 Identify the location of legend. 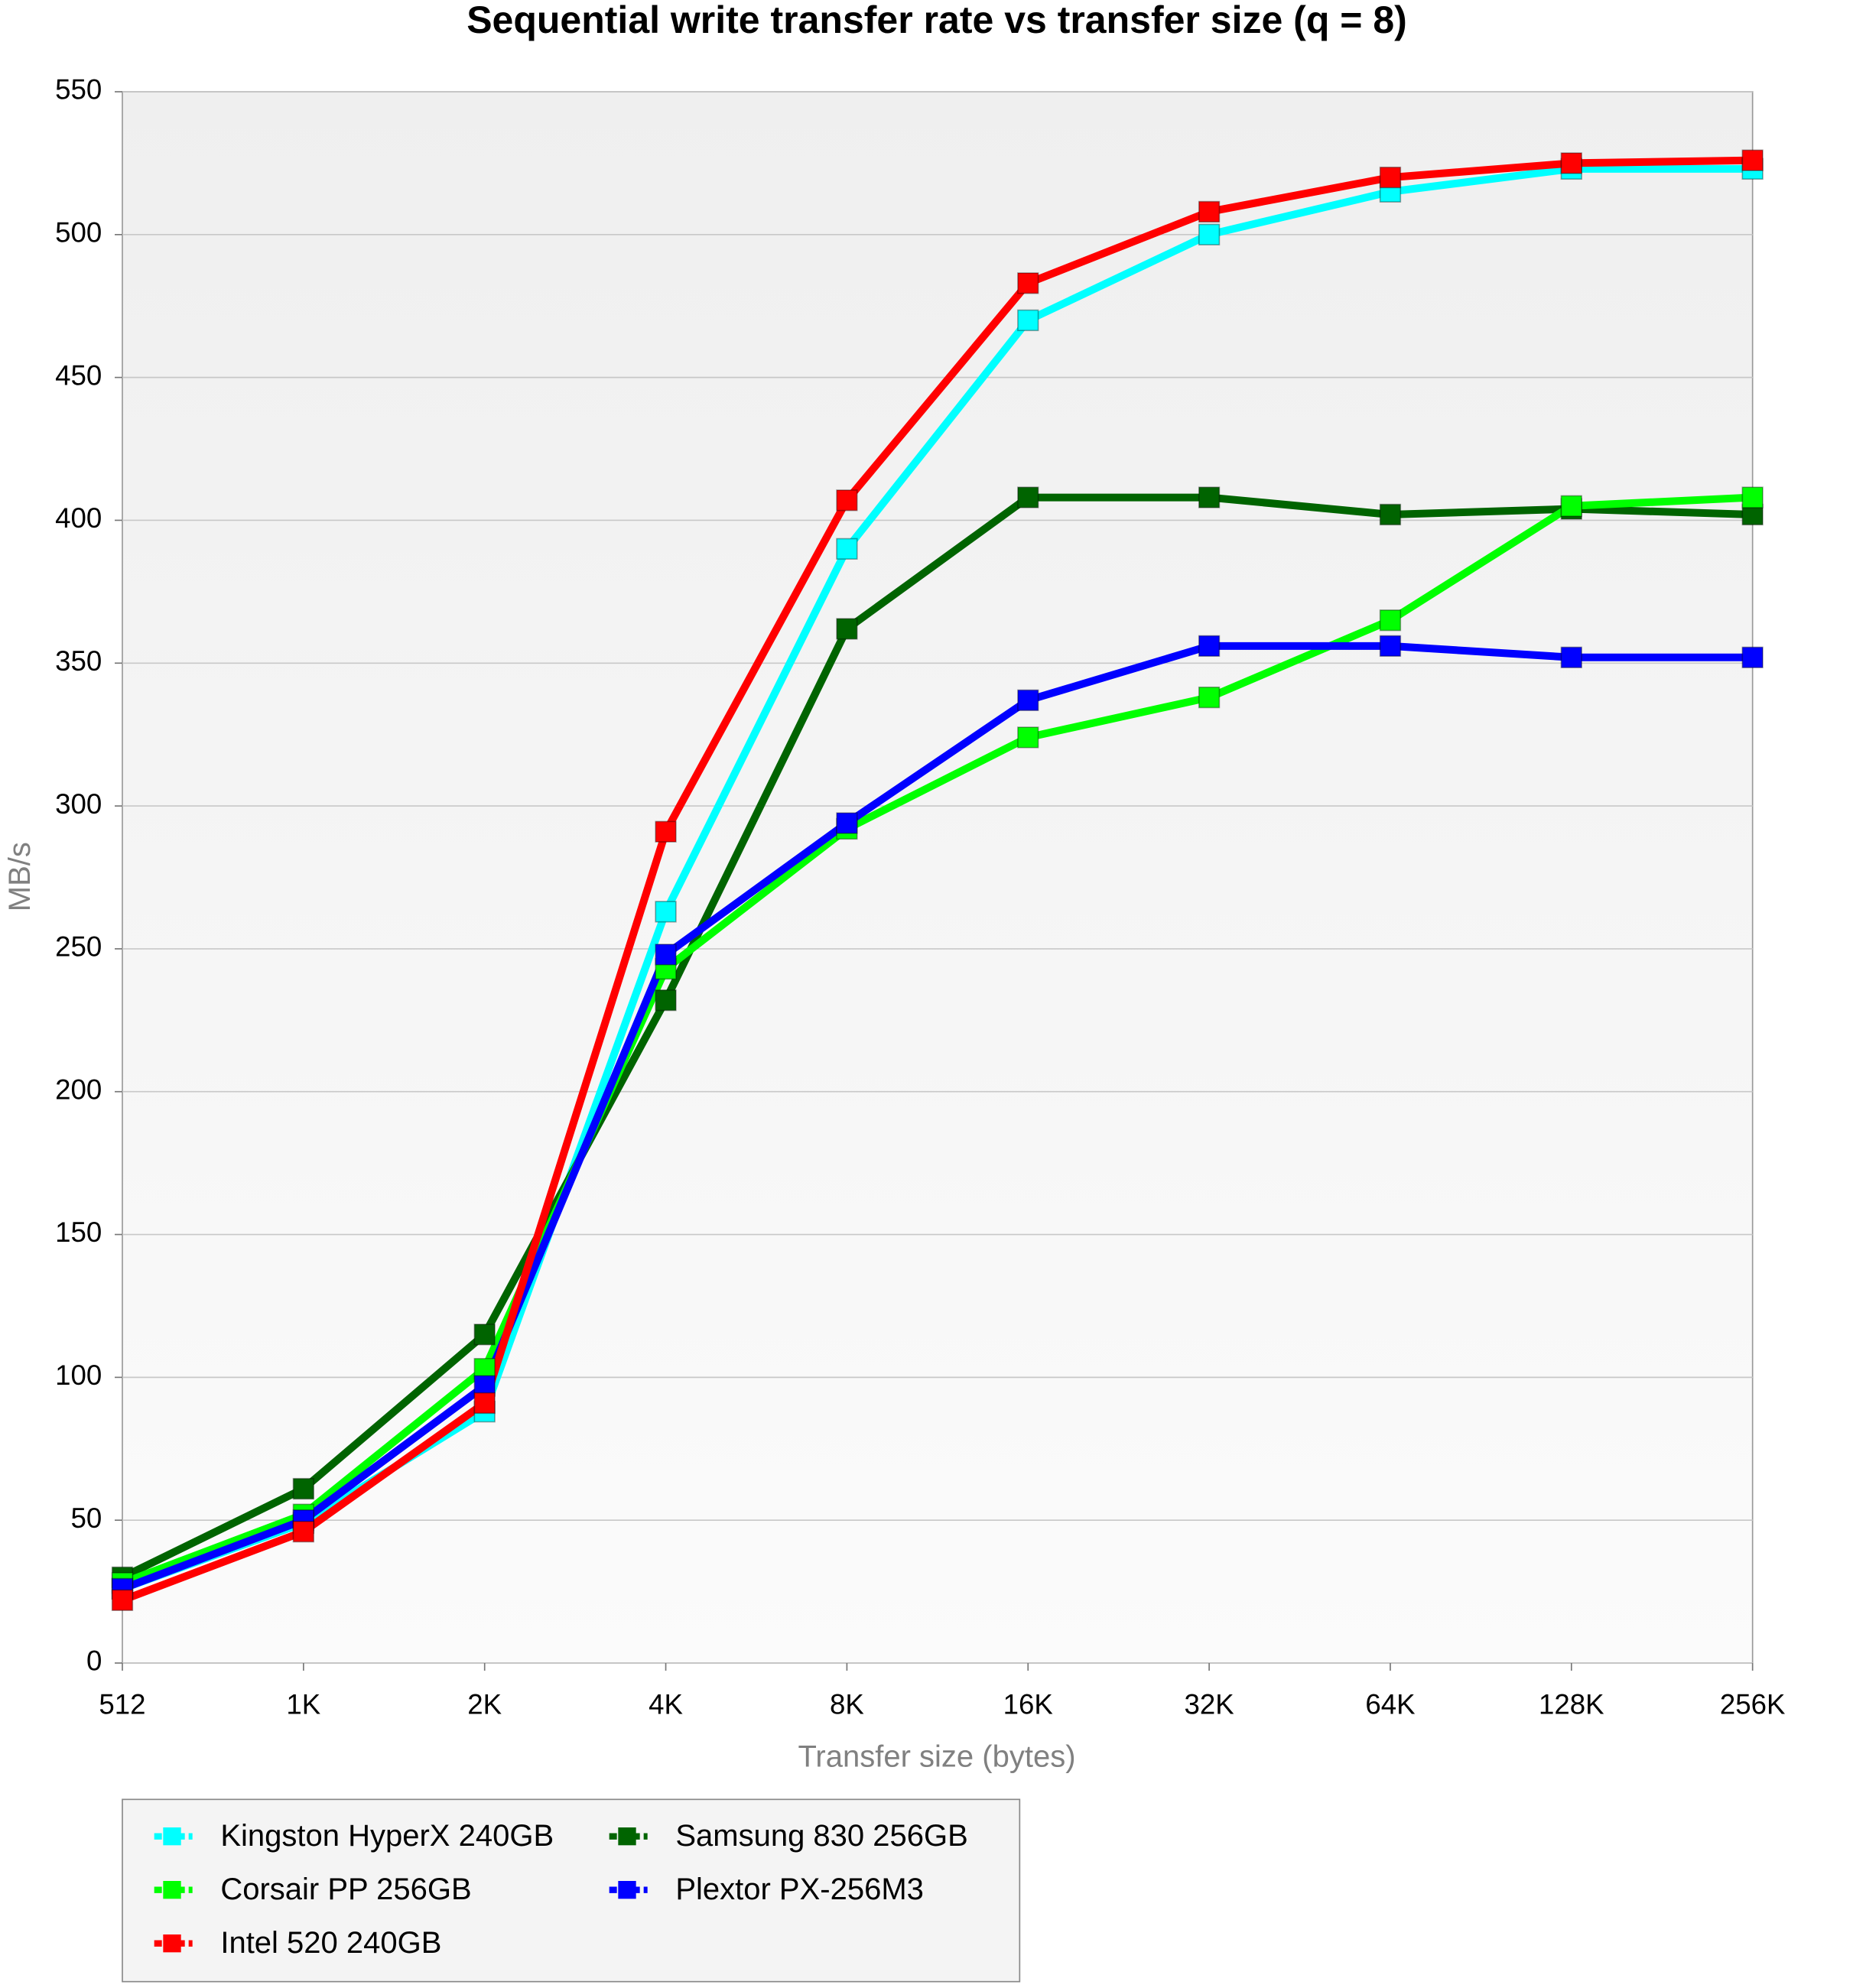
(571, 1890).